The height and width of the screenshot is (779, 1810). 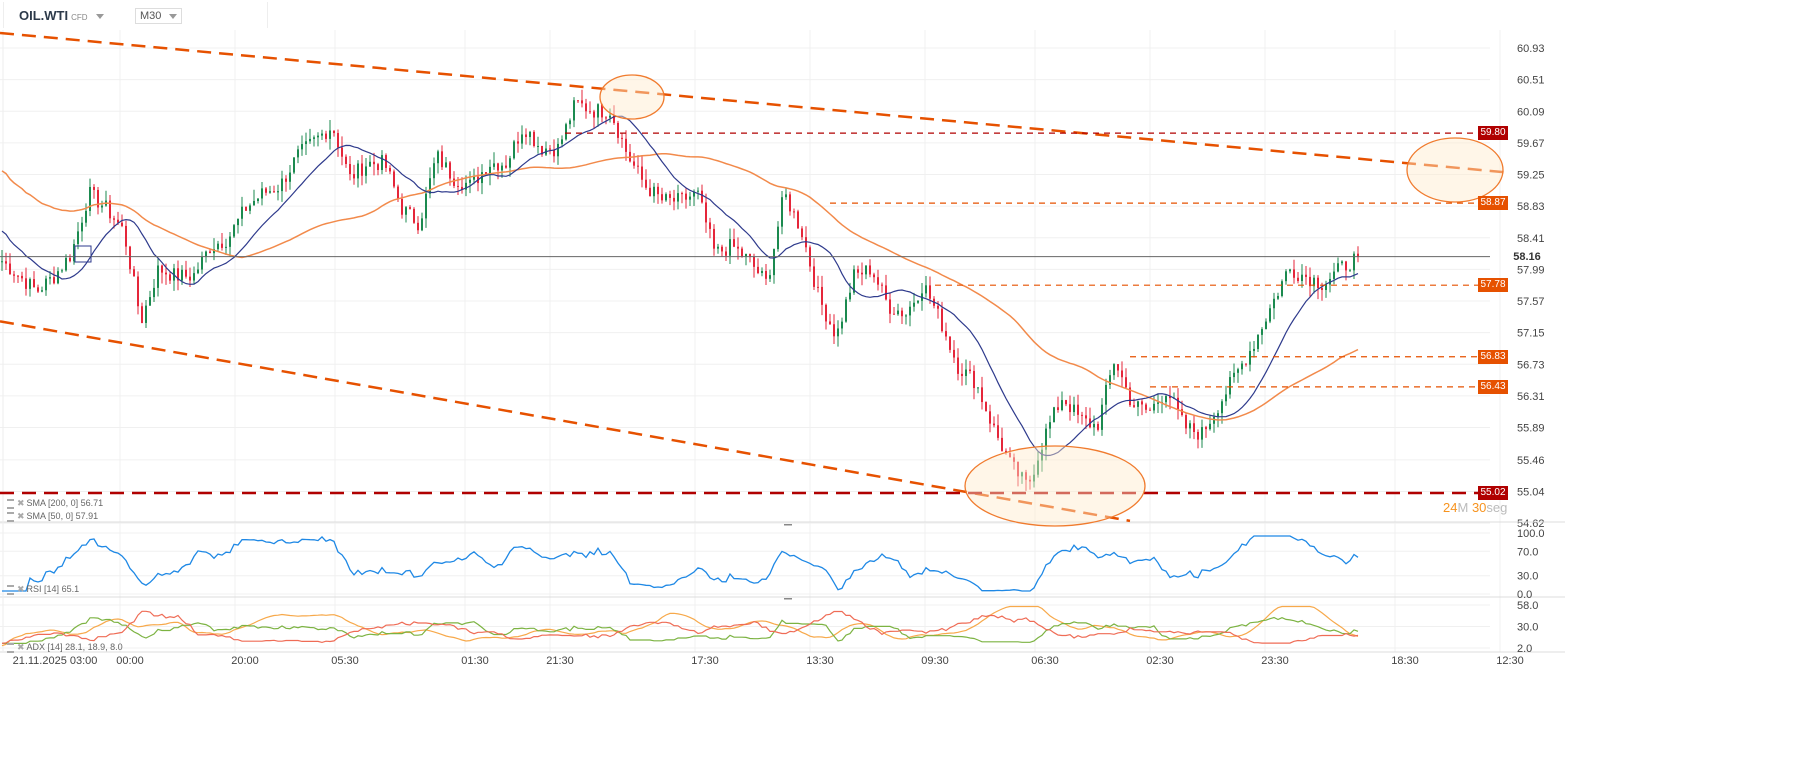 I want to click on timeframe-selector: M30, so click(x=159, y=16).